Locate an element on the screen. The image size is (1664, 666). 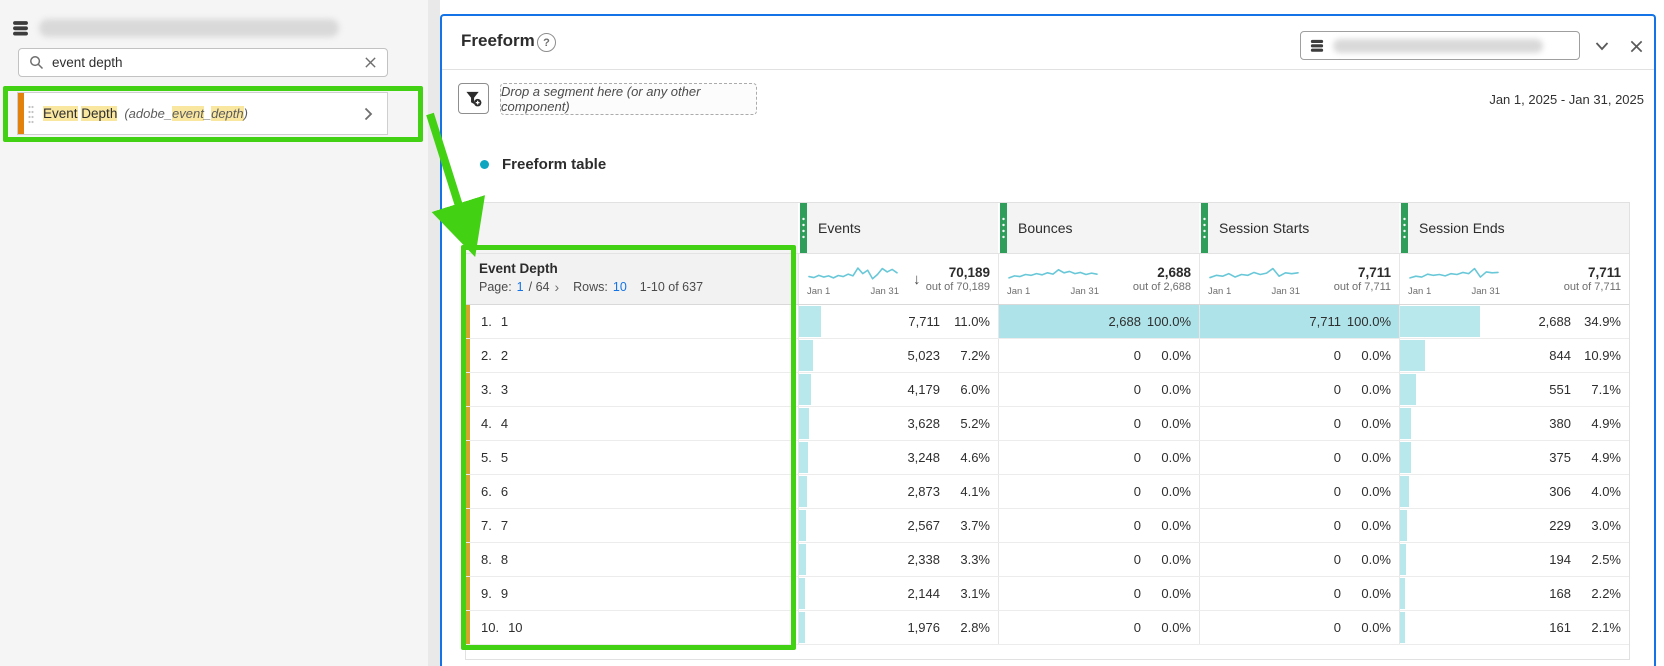
total-value: 7,711 is located at coordinates (1604, 272).